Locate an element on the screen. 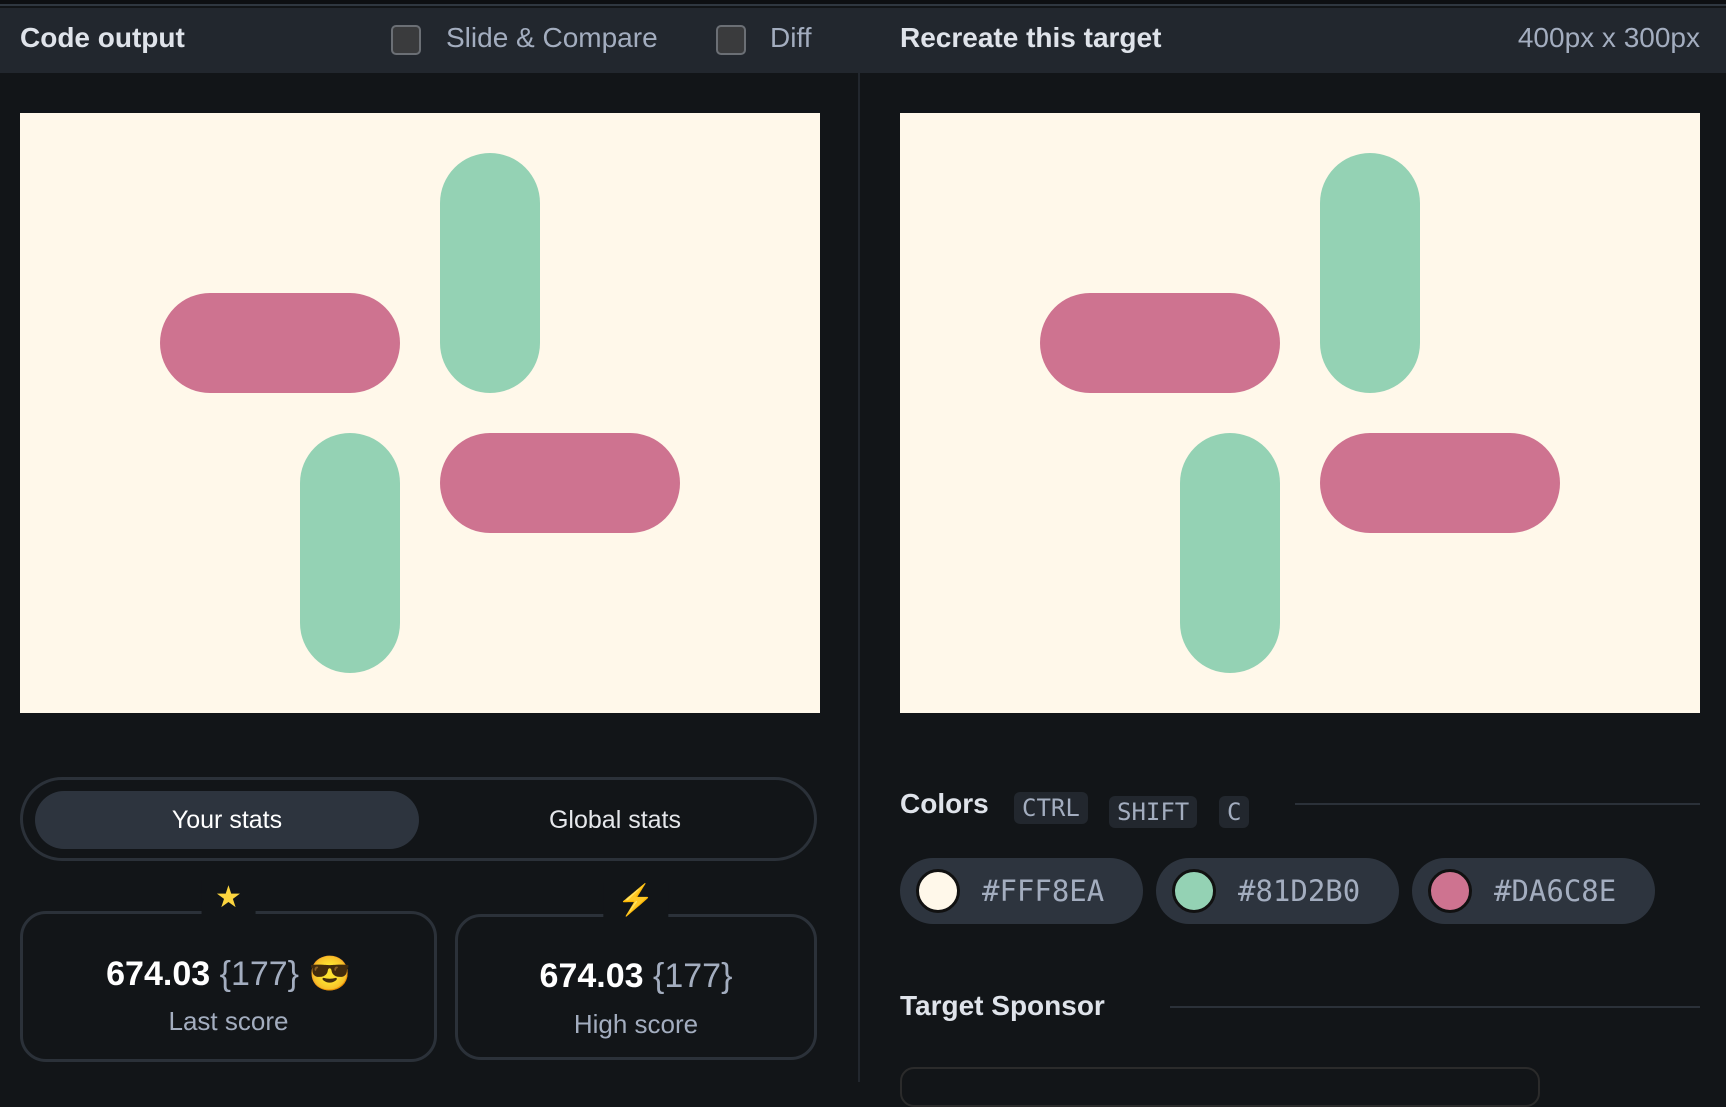 This screenshot has width=1726, height=1107. tab-your-stats: Your stats is located at coordinates (227, 820).